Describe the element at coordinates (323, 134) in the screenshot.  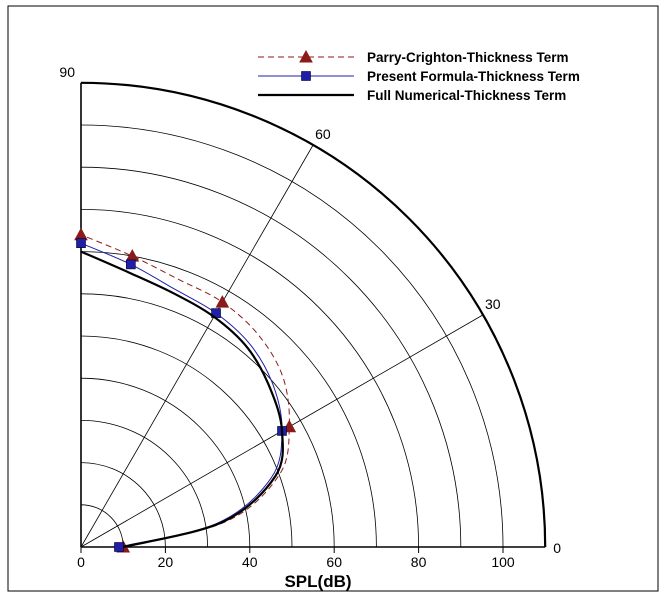
I see `angle-tick-label: 60` at that location.